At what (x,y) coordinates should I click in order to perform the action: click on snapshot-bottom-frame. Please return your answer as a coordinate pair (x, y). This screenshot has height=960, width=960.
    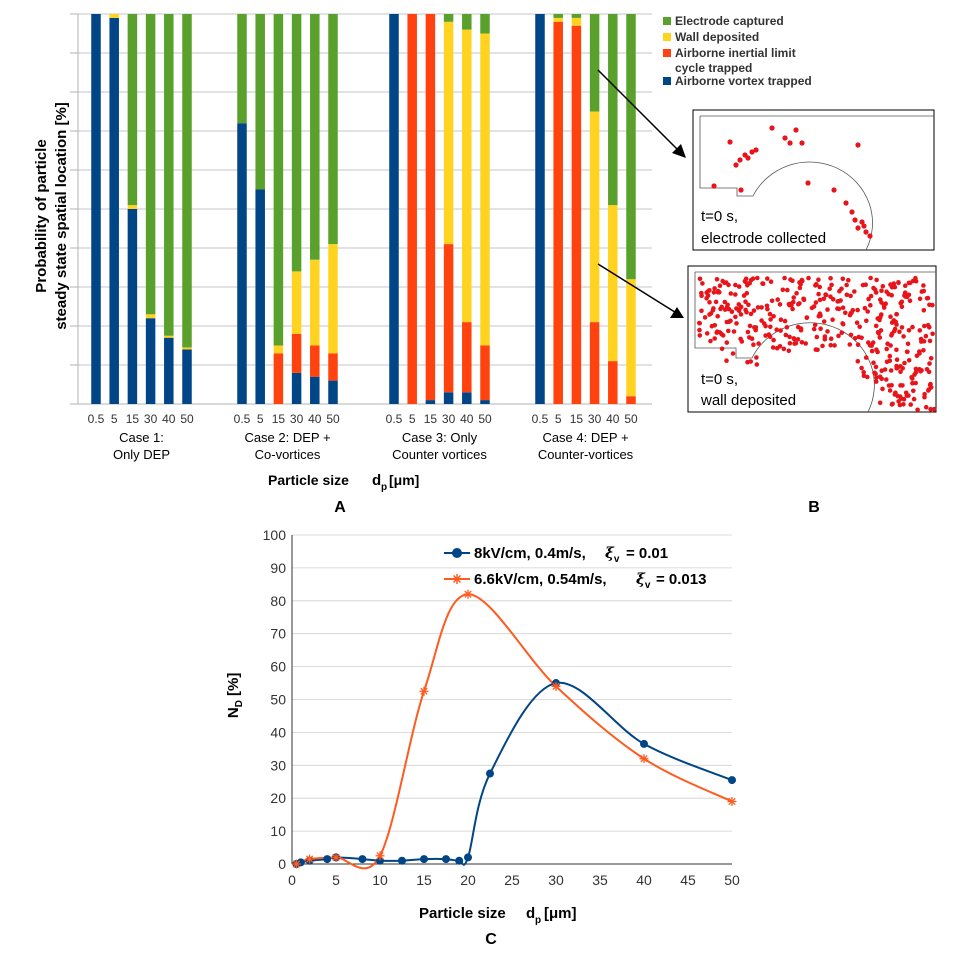
    Looking at the image, I should click on (812, 339).